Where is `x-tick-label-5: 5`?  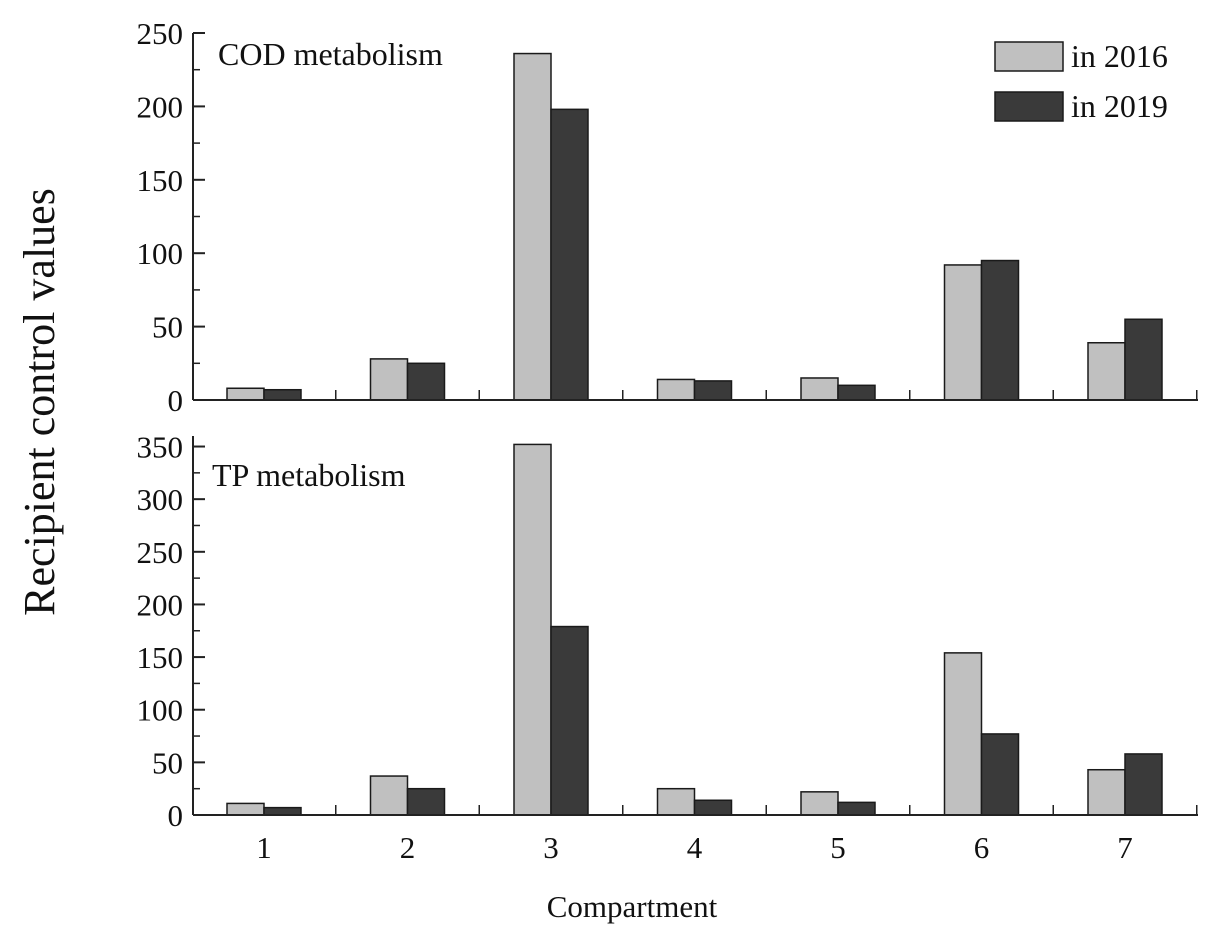 x-tick-label-5: 5 is located at coordinates (838, 847).